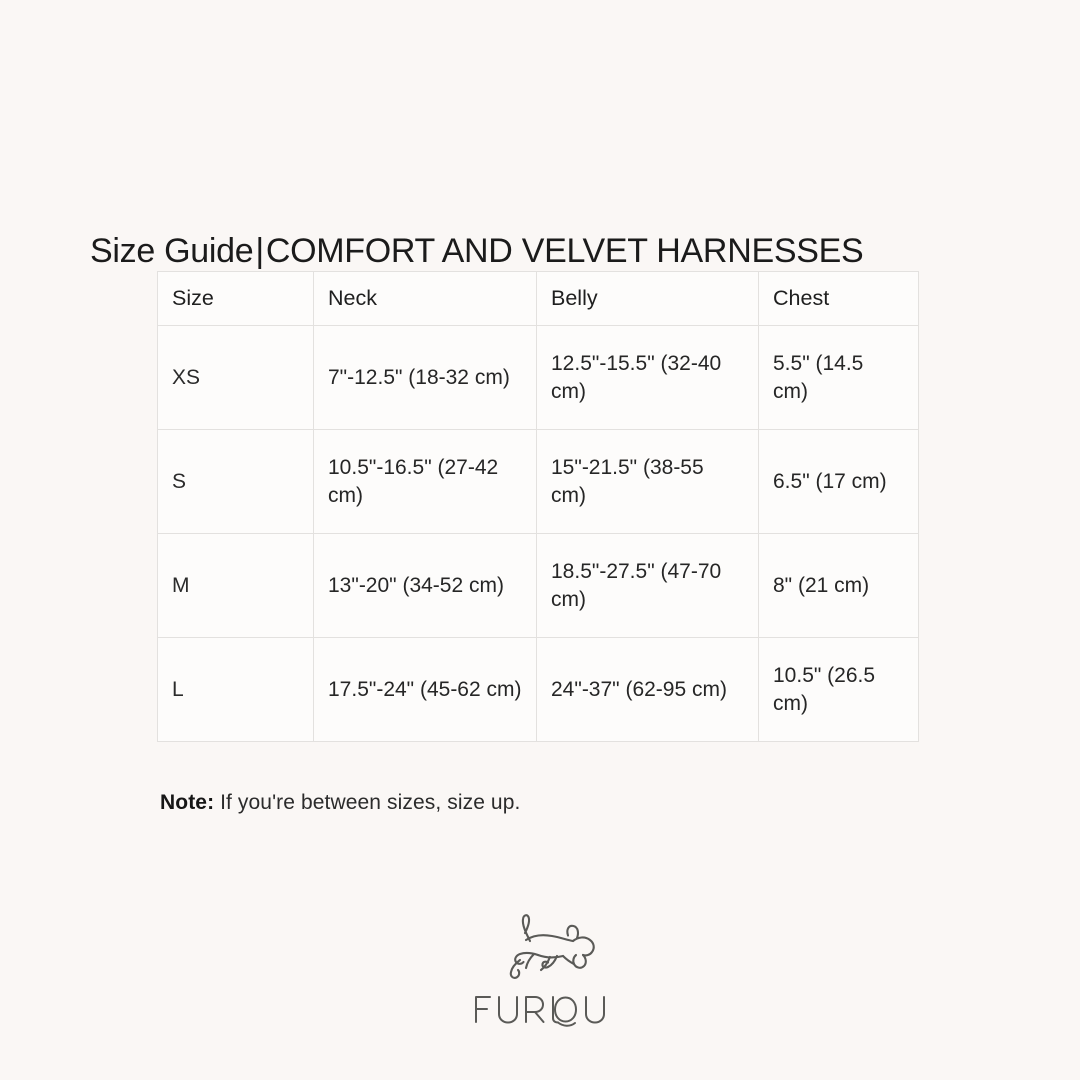 The height and width of the screenshot is (1080, 1080). What do you see at coordinates (838, 481) in the screenshot?
I see `cell-chest-s: 6.5" (17 cm)` at bounding box center [838, 481].